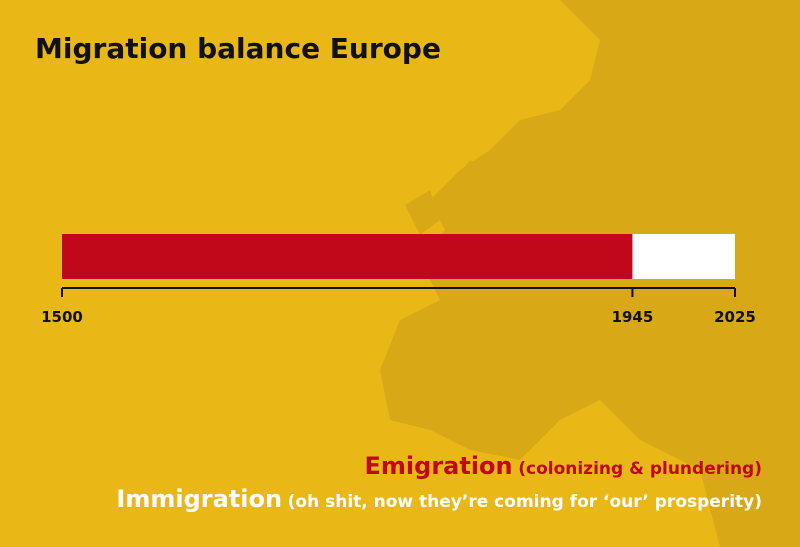  I want to click on x-tick-label: 1500, so click(62, 317).